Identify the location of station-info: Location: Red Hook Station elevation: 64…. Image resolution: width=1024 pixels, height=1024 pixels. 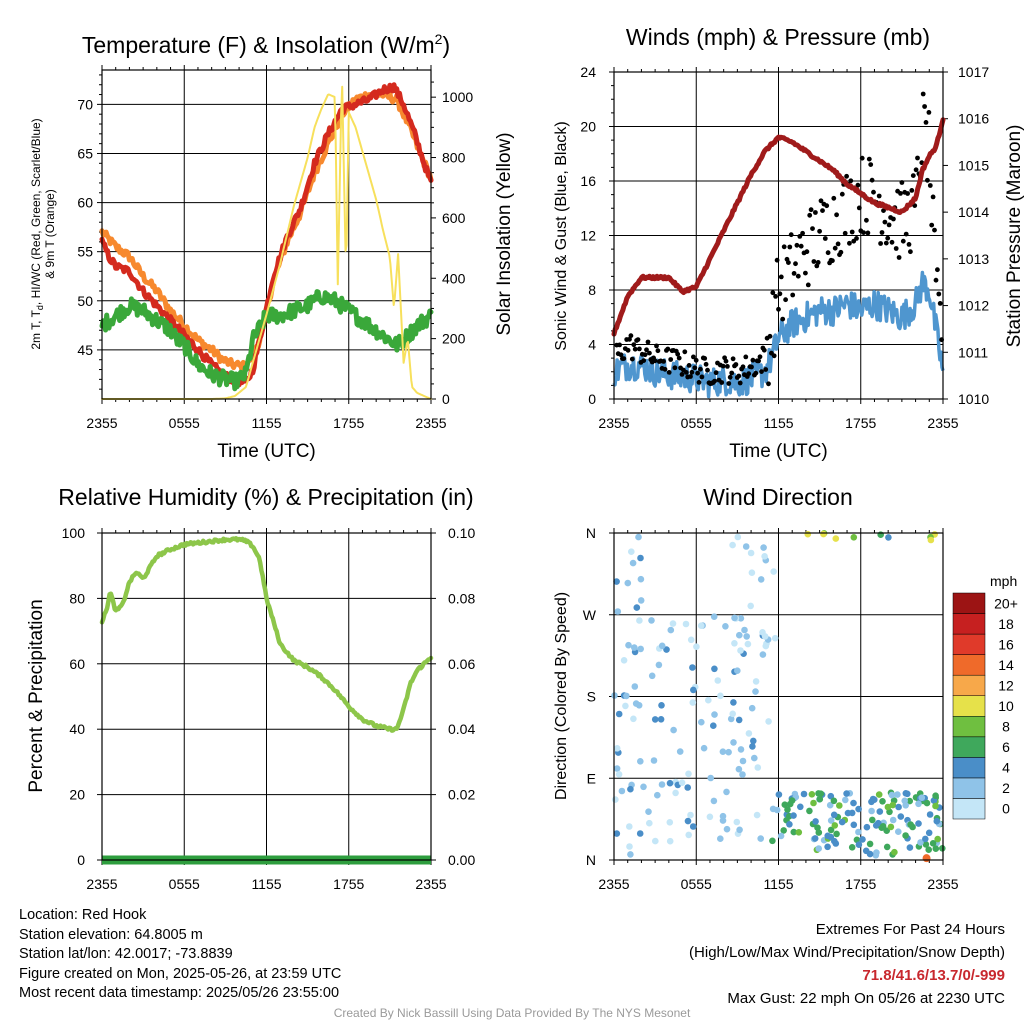
(180, 955).